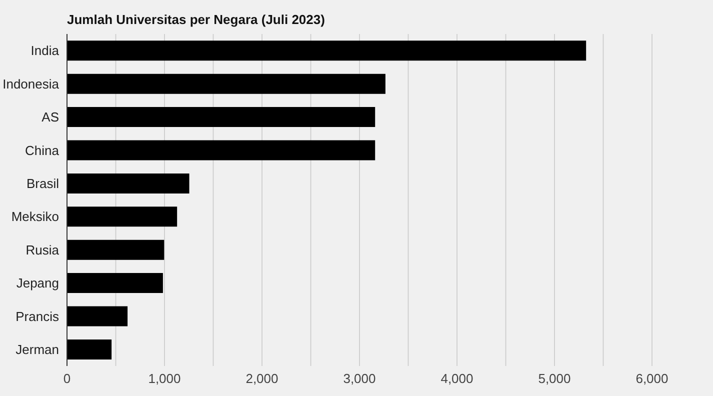 The height and width of the screenshot is (396, 713). What do you see at coordinates (38, 316) in the screenshot?
I see `y-tick-label: Prancis` at bounding box center [38, 316].